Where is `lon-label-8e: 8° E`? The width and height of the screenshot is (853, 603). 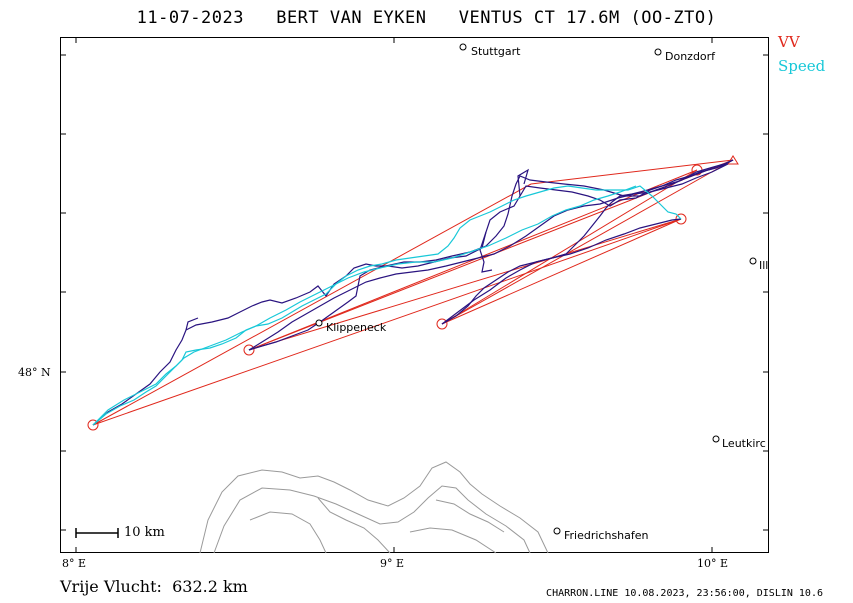 lon-label-8e: 8° E is located at coordinates (74, 563).